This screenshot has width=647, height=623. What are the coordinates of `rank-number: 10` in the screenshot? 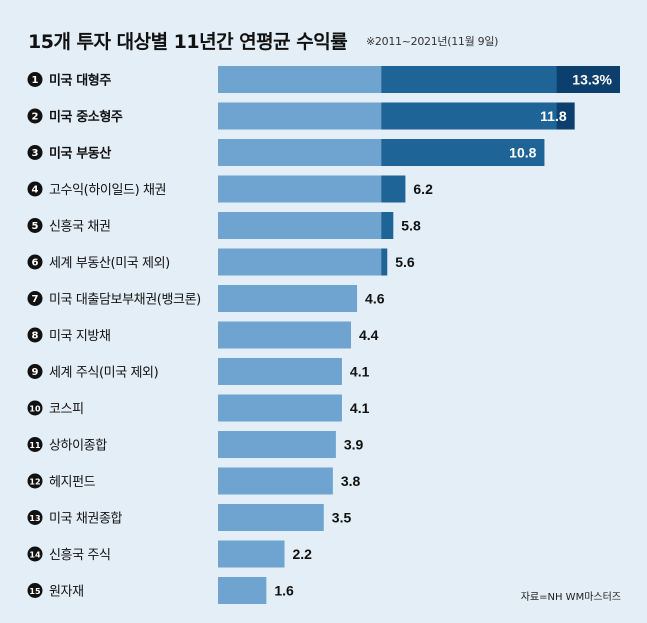 It's located at (35, 409).